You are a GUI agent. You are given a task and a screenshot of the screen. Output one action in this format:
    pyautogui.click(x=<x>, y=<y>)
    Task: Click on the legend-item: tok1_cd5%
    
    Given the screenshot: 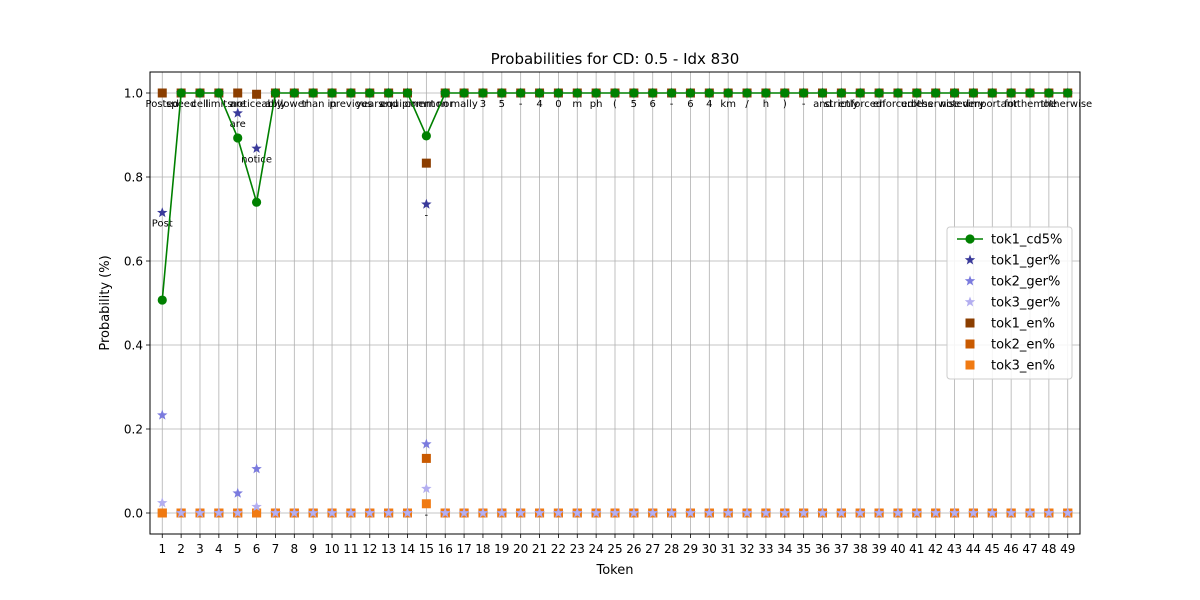 What is the action you would take?
    pyautogui.click(x=1009, y=240)
    